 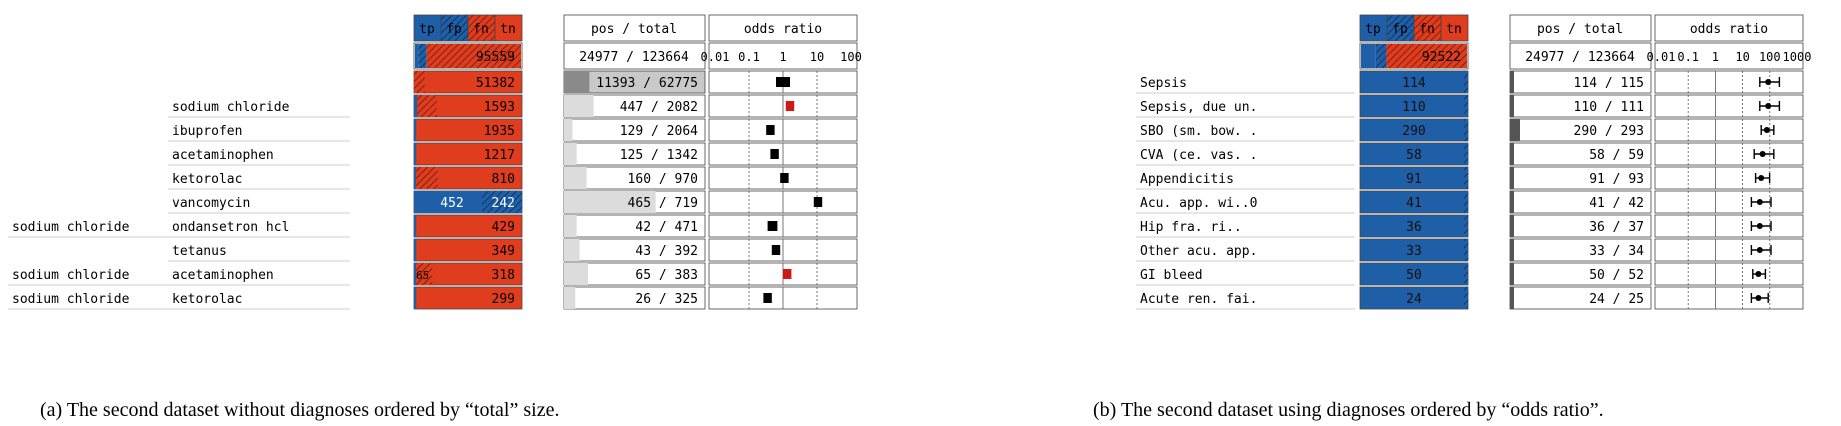 I want to click on header-odds-cell, so click(x=1729, y=28).